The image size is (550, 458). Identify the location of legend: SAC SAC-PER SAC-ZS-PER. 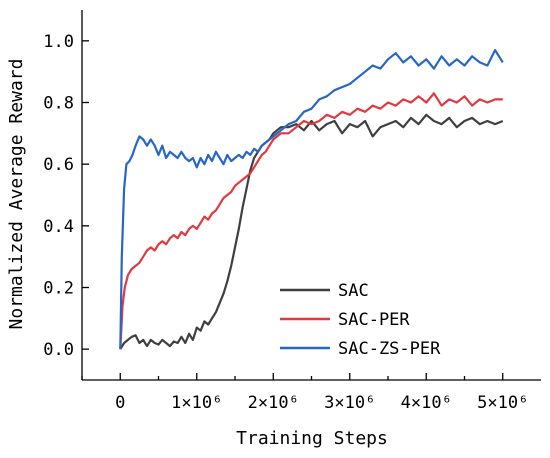
(360, 320).